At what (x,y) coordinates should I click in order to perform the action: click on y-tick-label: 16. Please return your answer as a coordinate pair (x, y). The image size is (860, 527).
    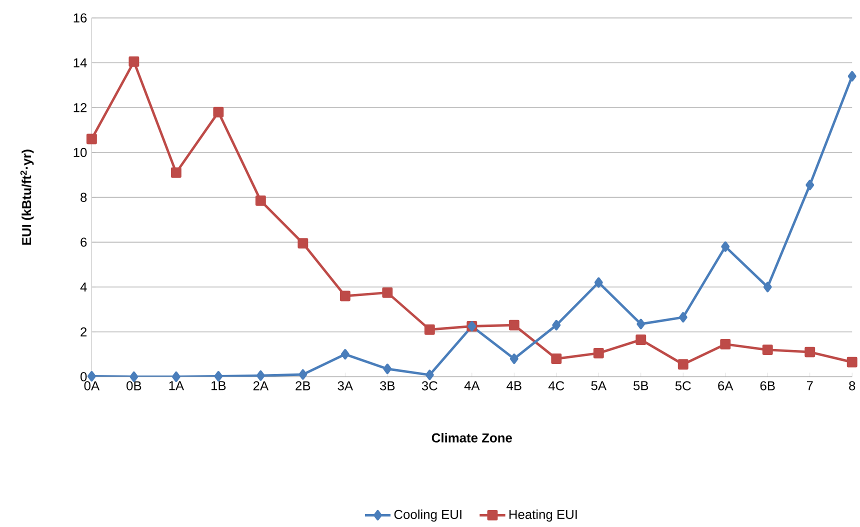
    Looking at the image, I should click on (80, 17).